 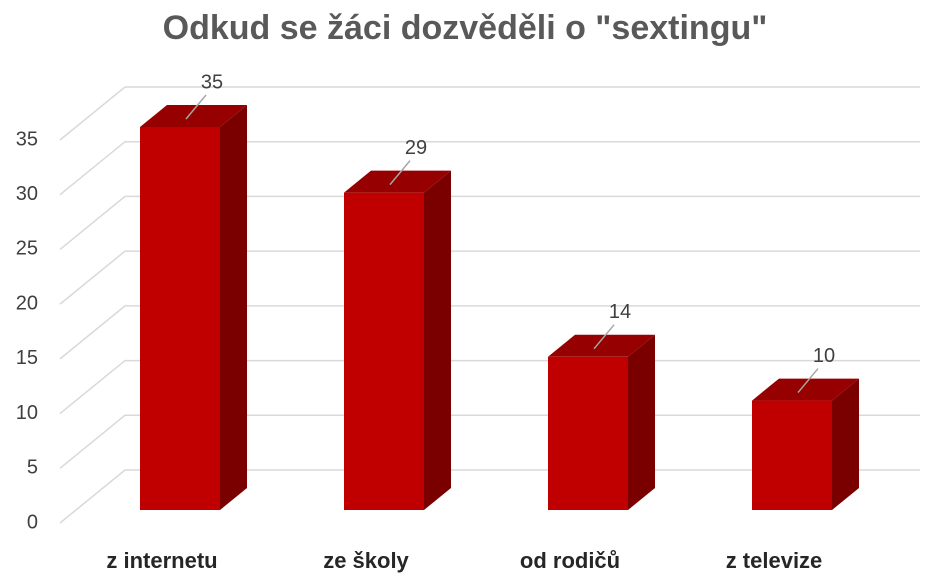 What do you see at coordinates (824, 356) in the screenshot?
I see `data-label: 10` at bounding box center [824, 356].